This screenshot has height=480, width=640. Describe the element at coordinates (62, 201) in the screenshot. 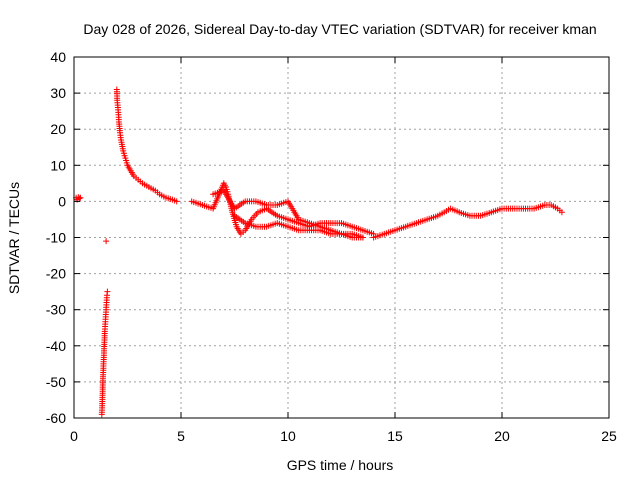

I see `y-tick-label: 0` at that location.